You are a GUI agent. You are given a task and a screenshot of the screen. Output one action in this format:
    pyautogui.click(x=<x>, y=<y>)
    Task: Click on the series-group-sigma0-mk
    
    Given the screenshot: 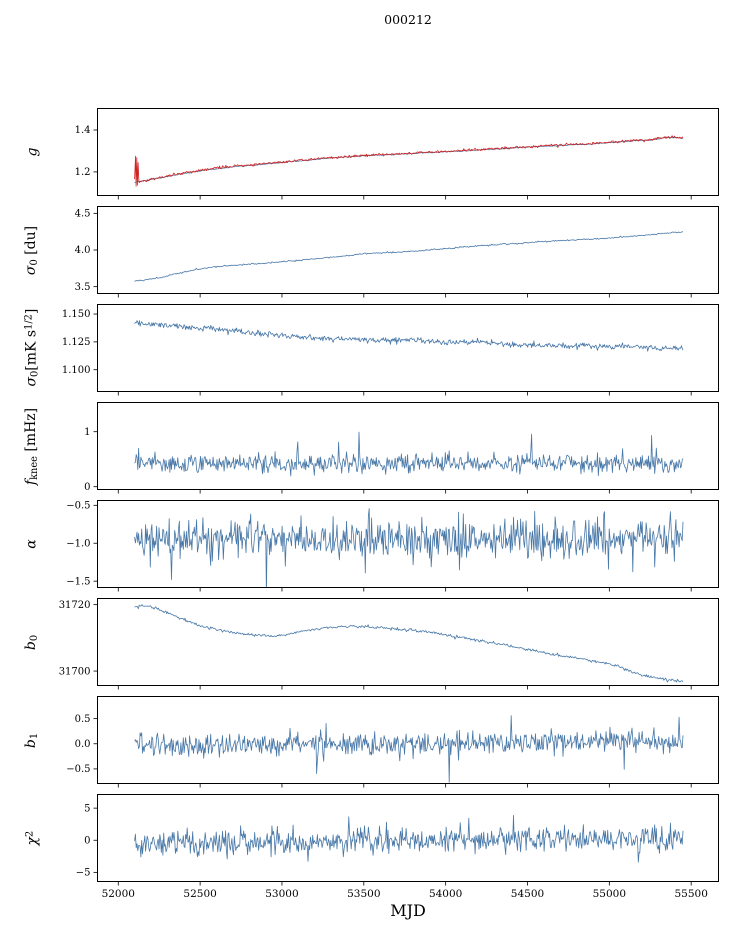 What is the action you would take?
    pyautogui.click(x=409, y=336)
    